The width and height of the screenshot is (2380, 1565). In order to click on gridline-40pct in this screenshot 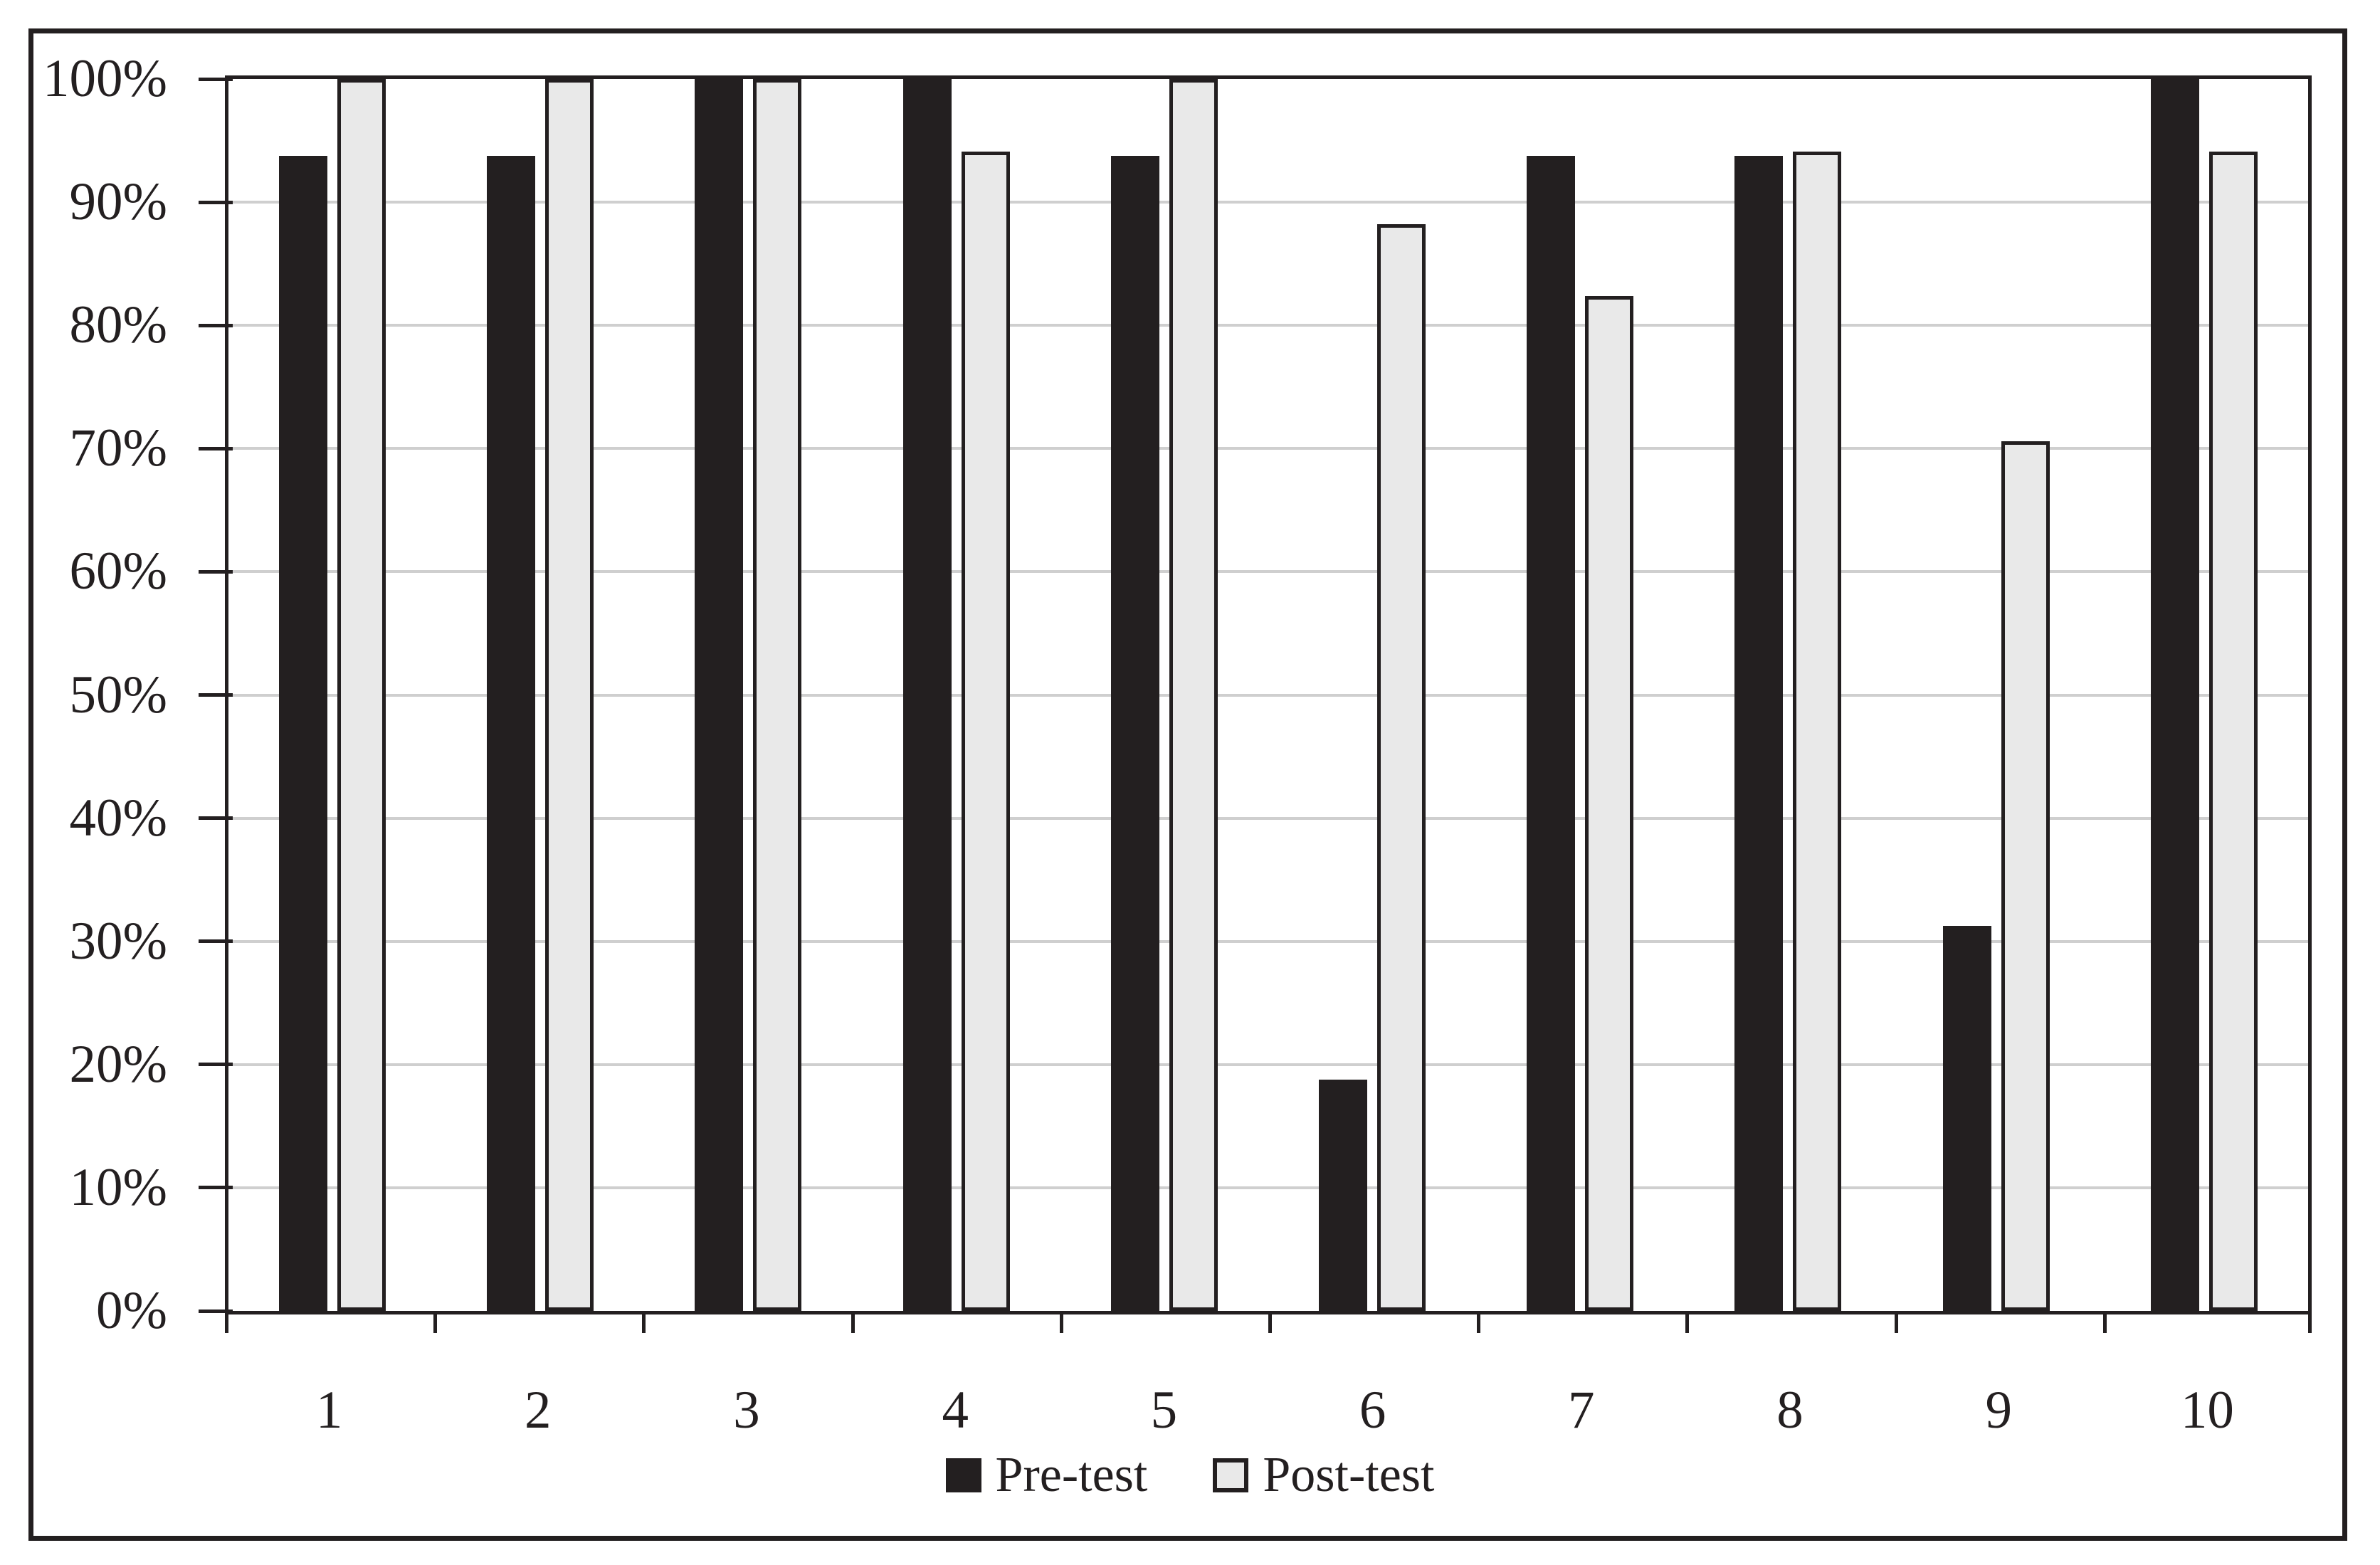, I will do `click(1268, 818)`.